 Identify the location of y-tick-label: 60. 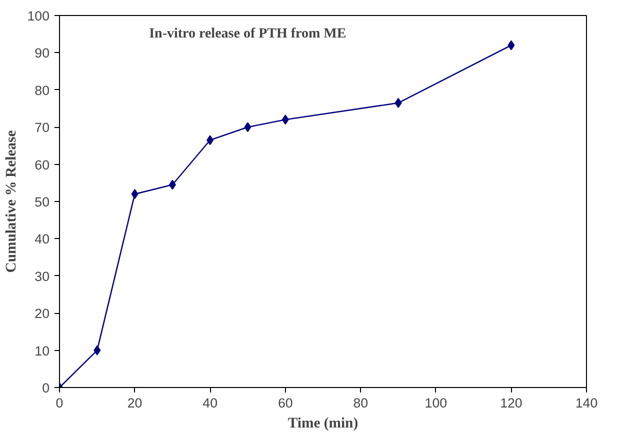
(42, 164).